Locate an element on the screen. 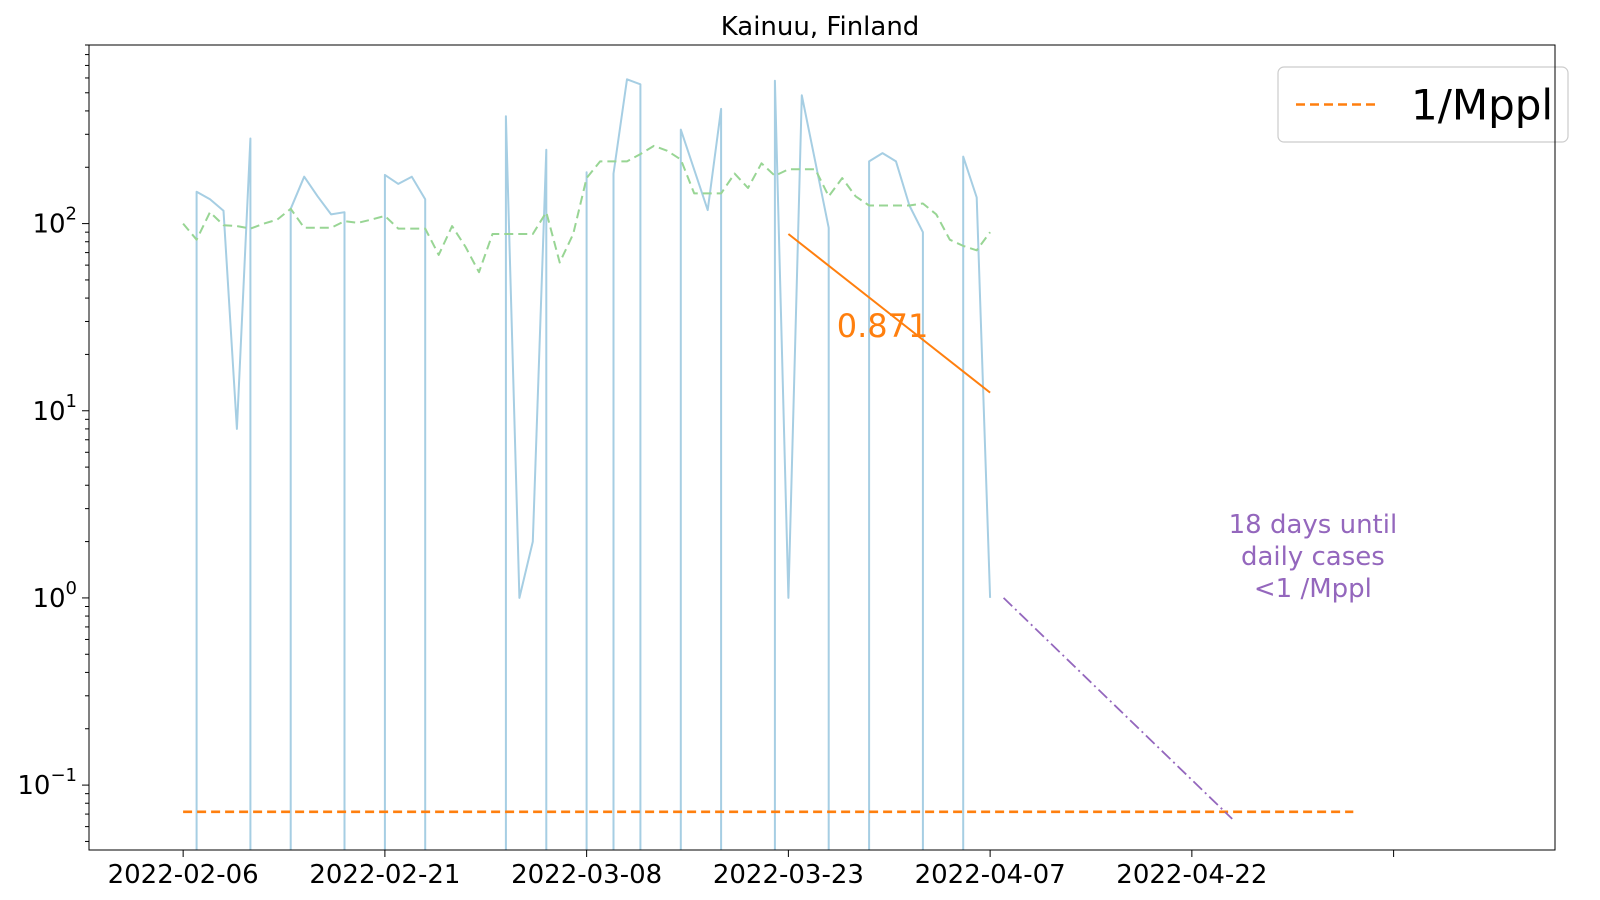  x-tick-label-2: 2022-03-08 is located at coordinates (586, 875).